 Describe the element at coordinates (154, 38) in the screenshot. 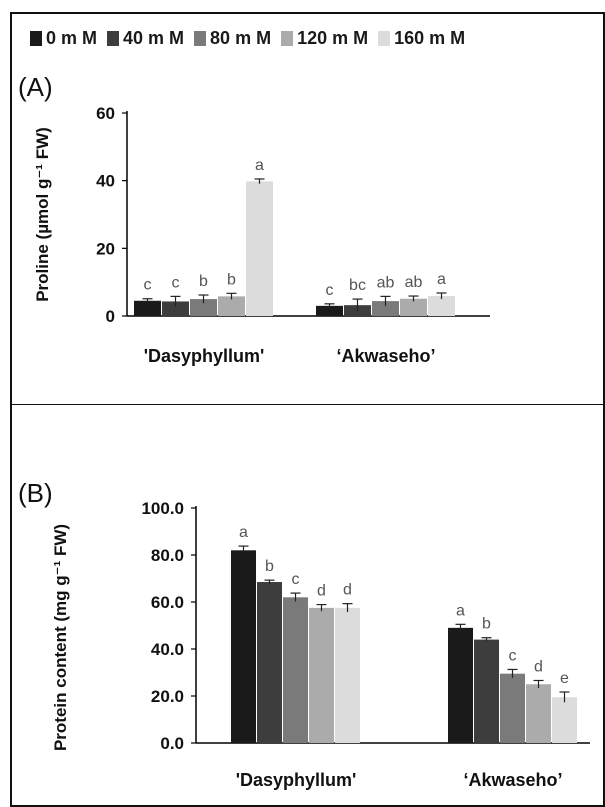

I see `legend-label-1: 40 m M` at that location.